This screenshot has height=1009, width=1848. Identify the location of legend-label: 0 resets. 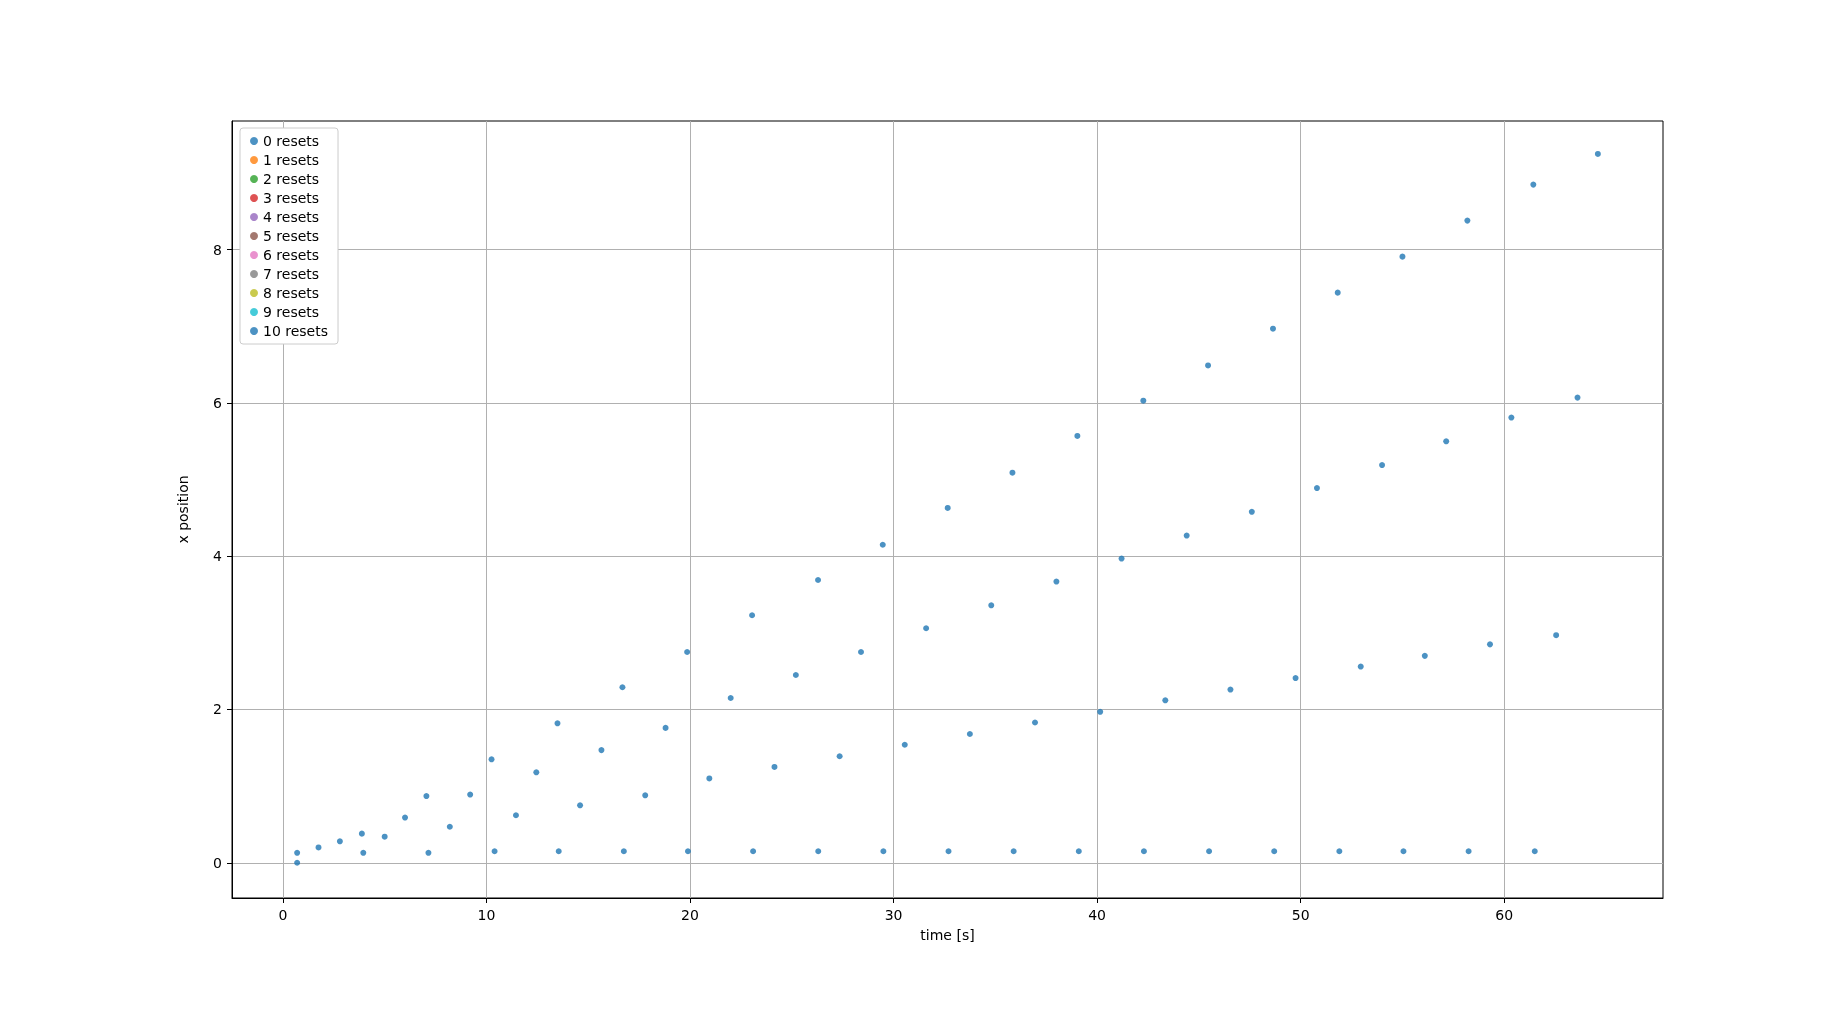
(291, 141).